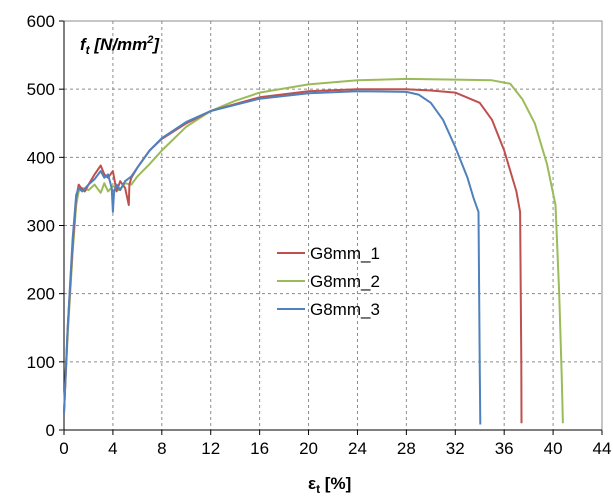  What do you see at coordinates (161, 448) in the screenshot?
I see `x-tick-label: 8` at bounding box center [161, 448].